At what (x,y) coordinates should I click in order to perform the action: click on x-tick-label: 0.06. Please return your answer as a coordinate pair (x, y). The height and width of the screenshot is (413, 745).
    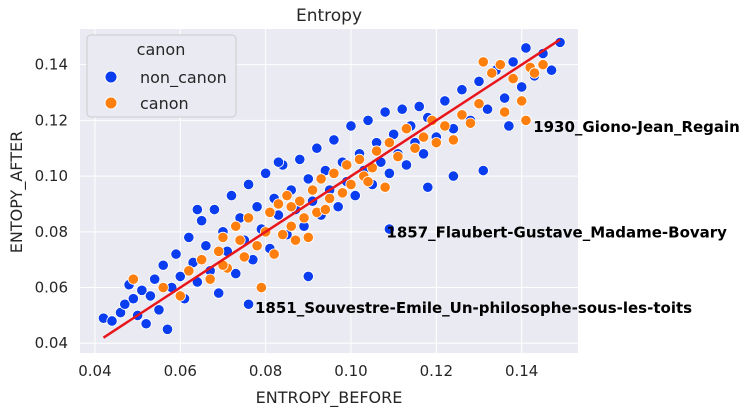
    Looking at the image, I should click on (180, 371).